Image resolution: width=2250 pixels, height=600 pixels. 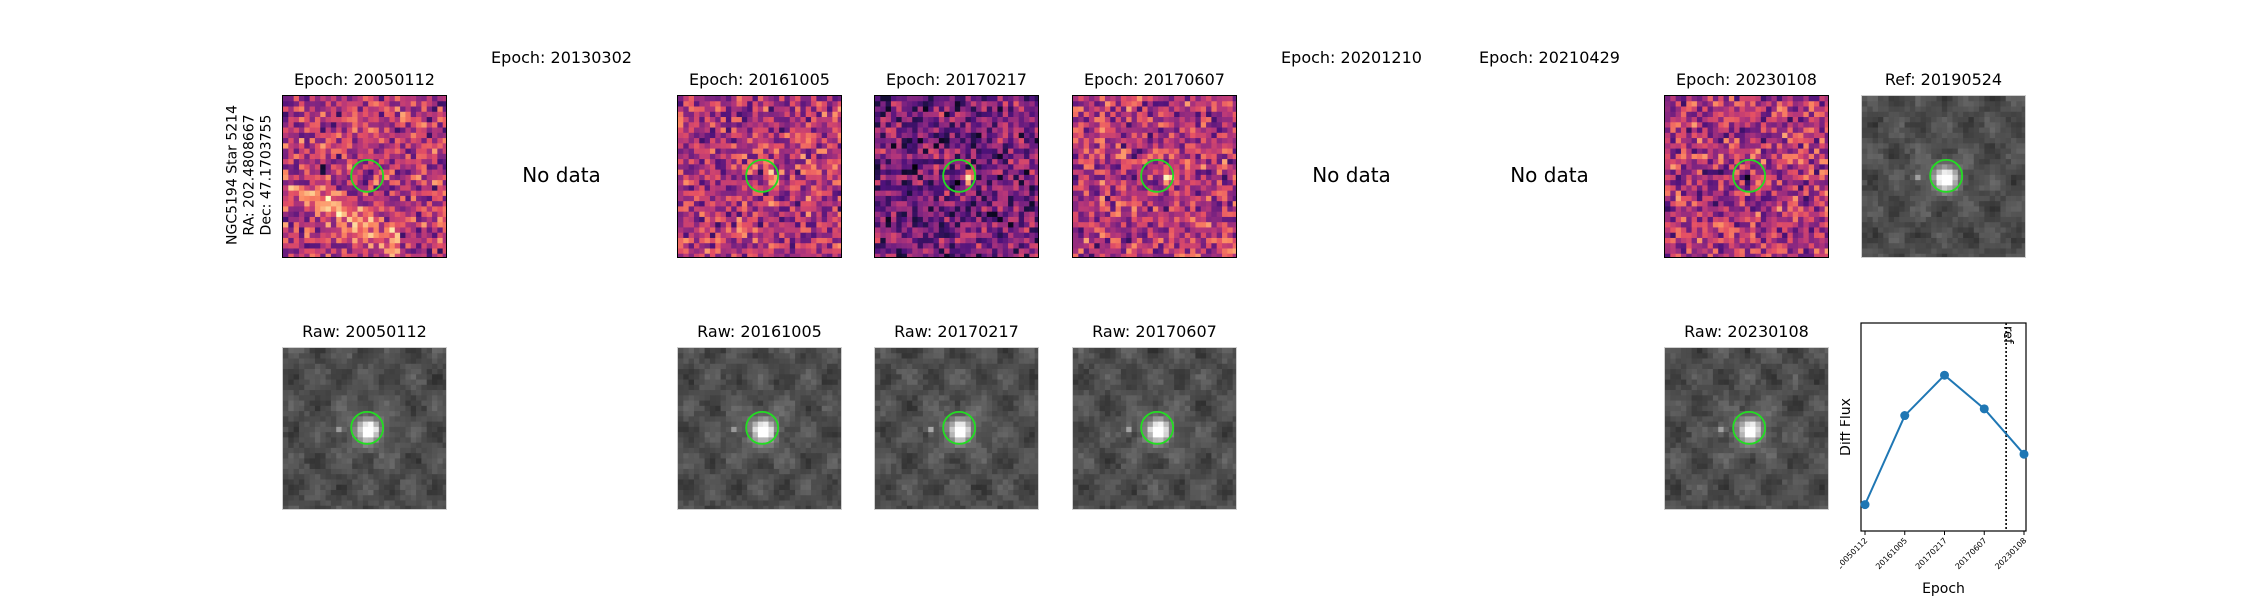 What do you see at coordinates (1943, 79) in the screenshot?
I see `ref-title: Ref: 20190524` at bounding box center [1943, 79].